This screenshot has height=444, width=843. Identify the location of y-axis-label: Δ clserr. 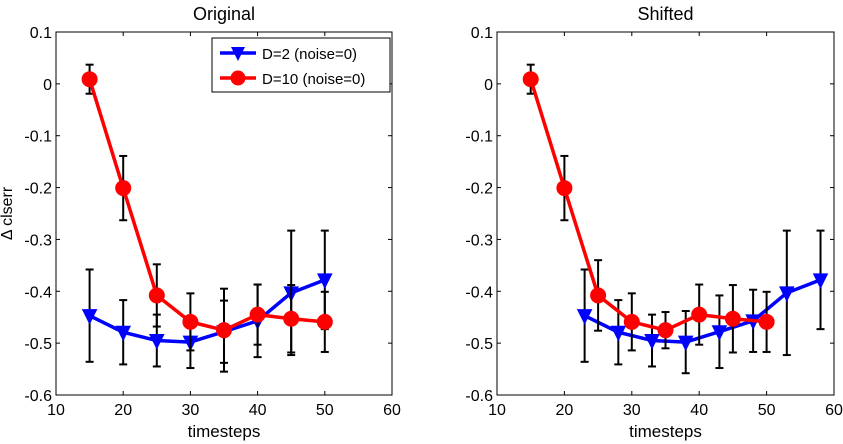
(8, 213).